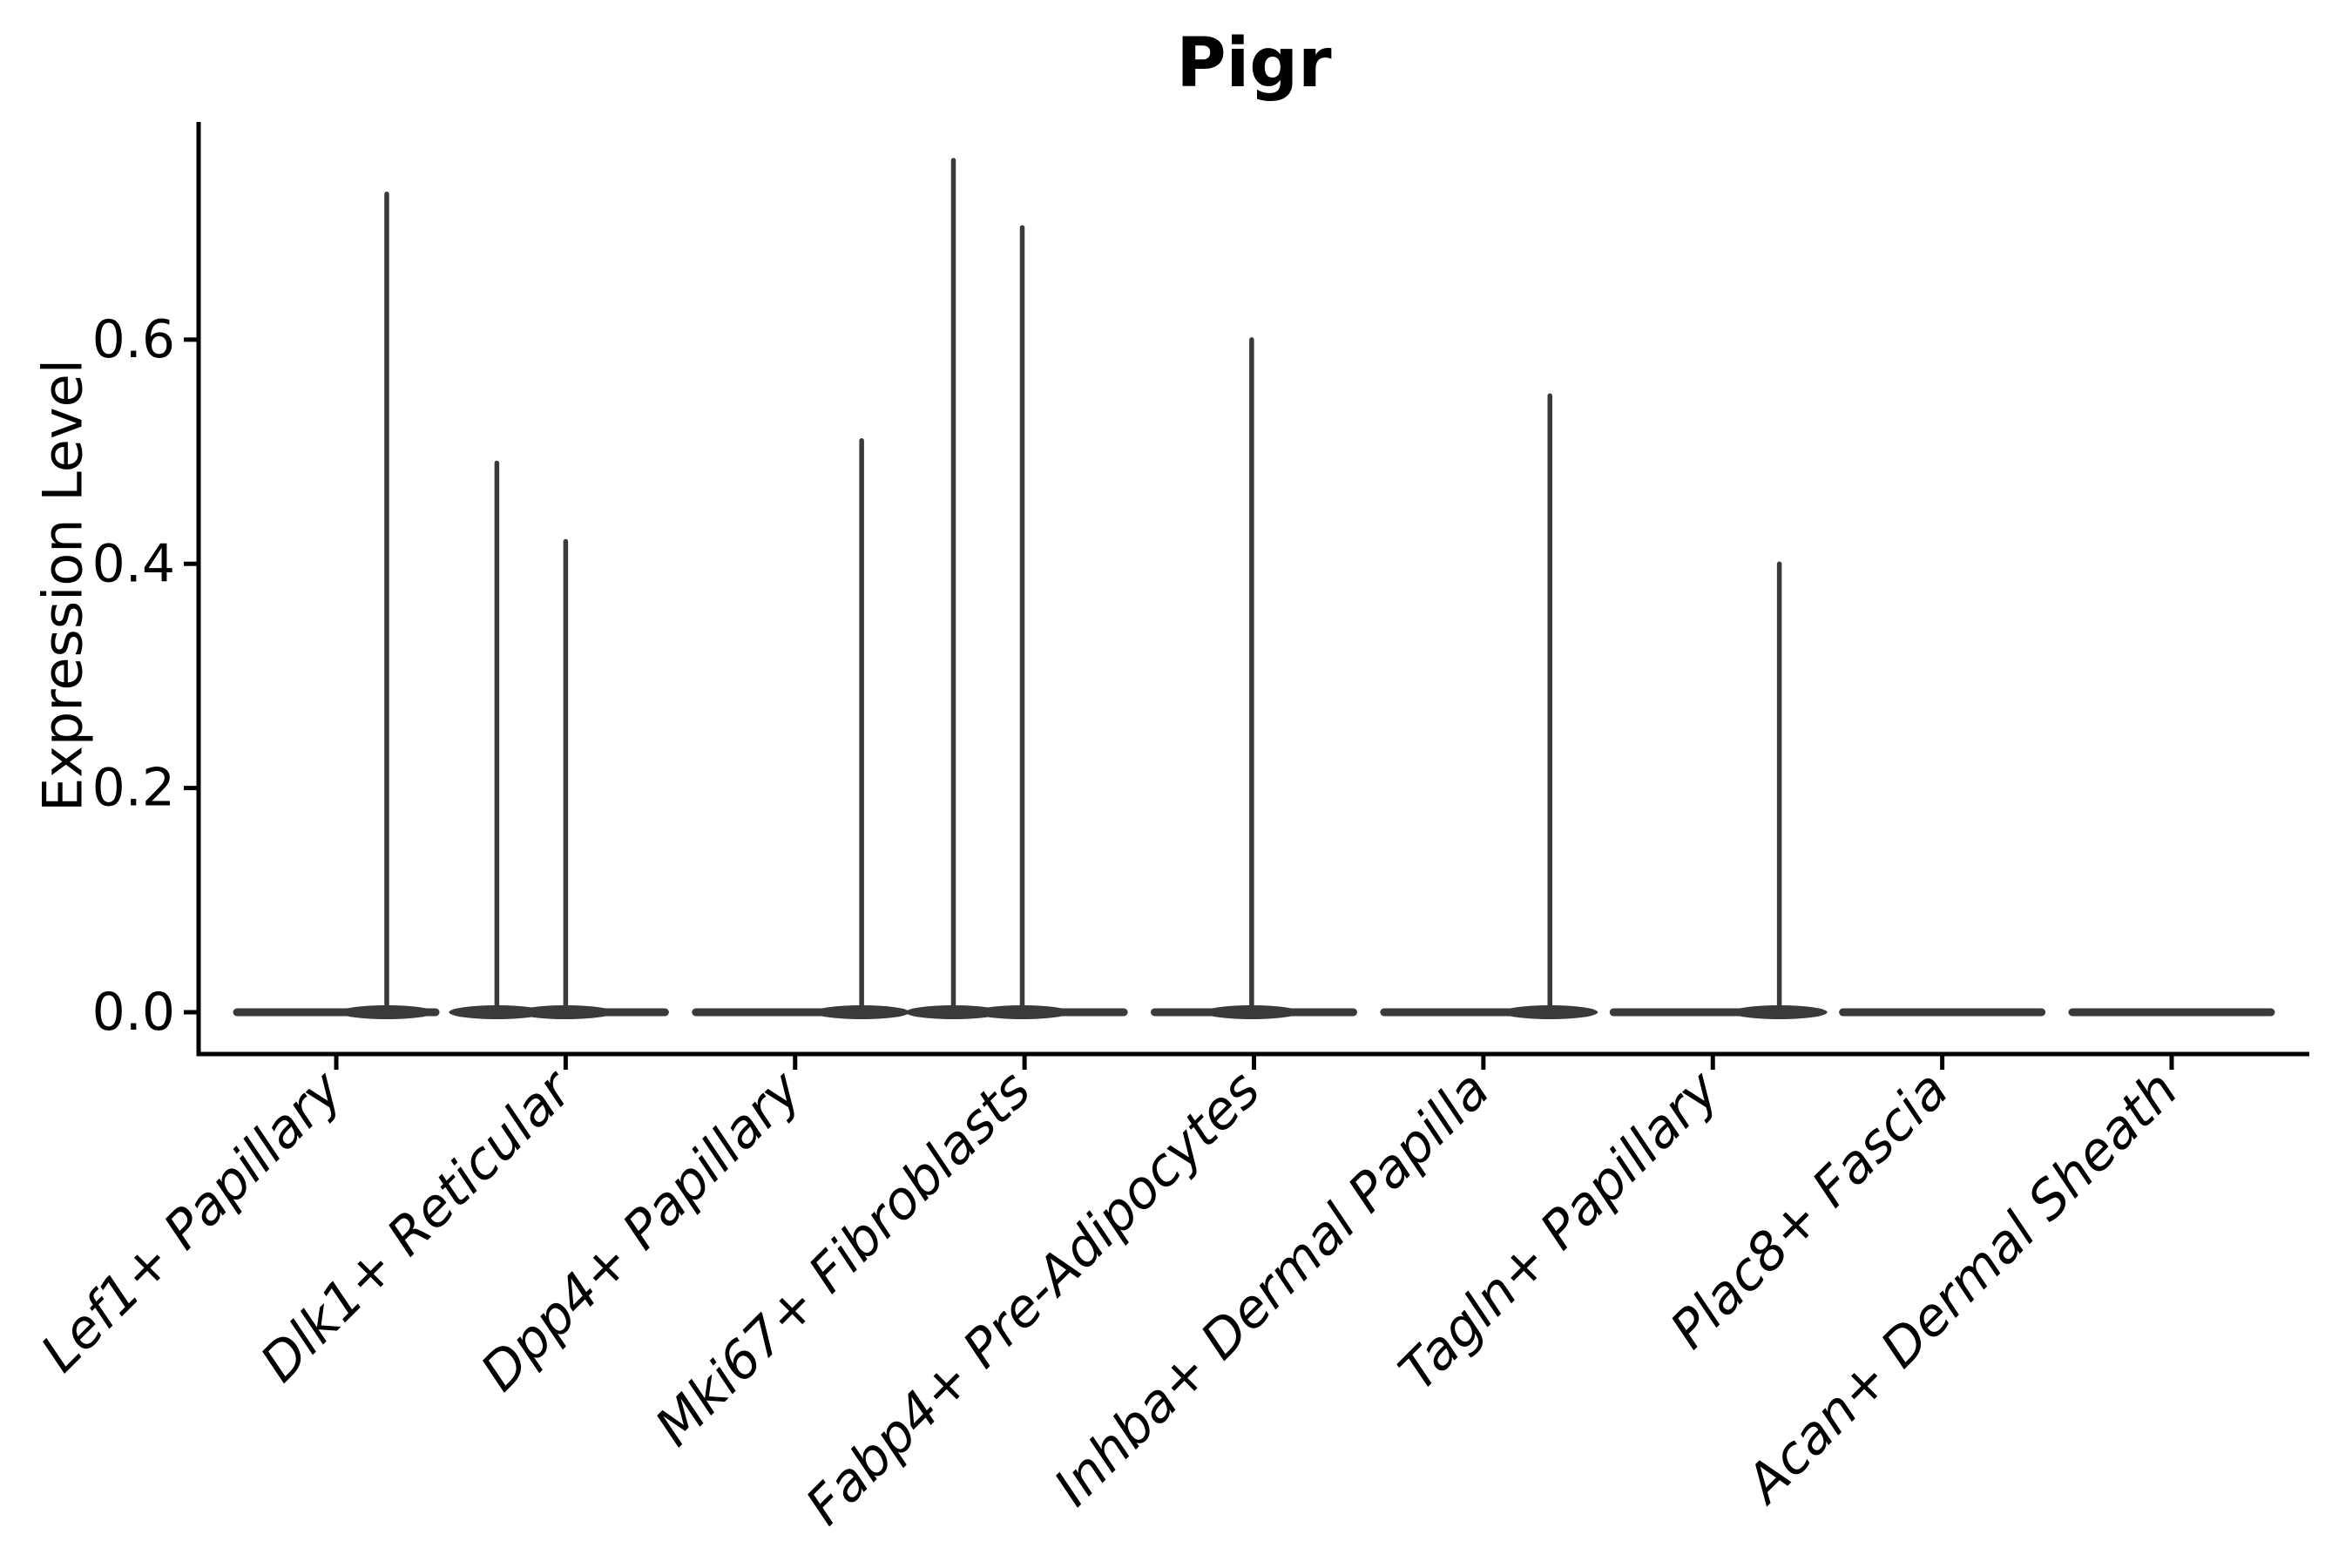 The width and height of the screenshot is (2352, 1568). Describe the element at coordinates (1272, 1288) in the screenshot. I see `x-tick-label: Inhba+ Dermal Papilla` at that location.